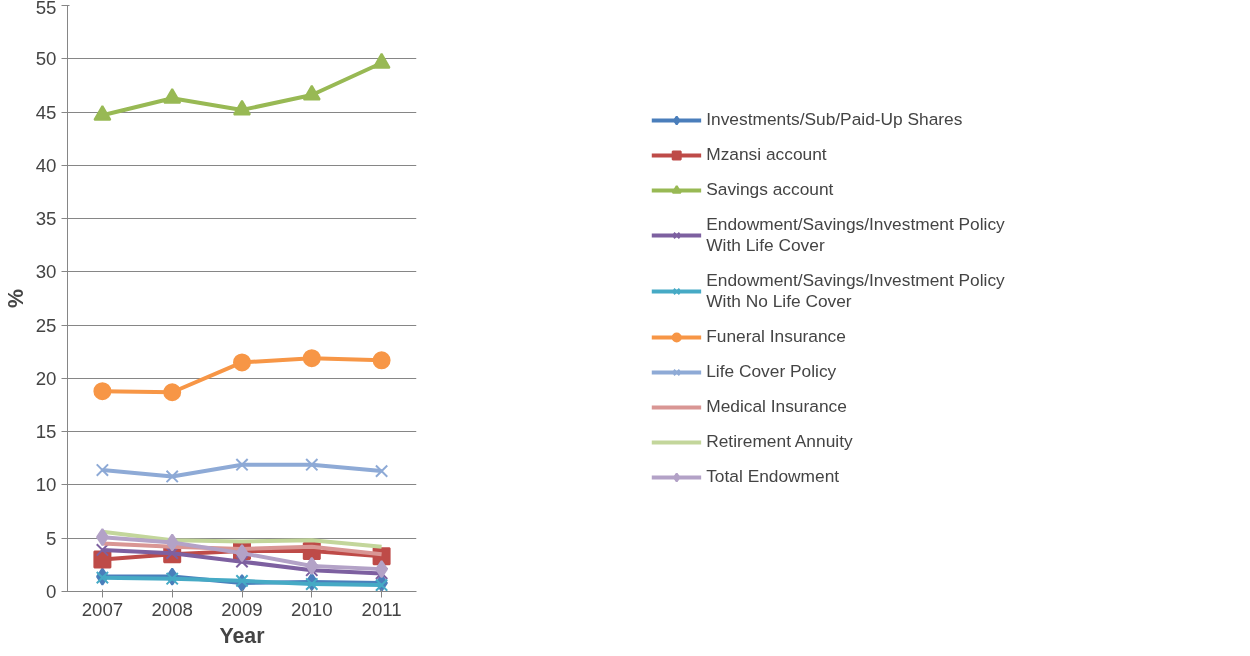  I want to click on legend-label: Endowment/Savings/Investment Policy With Life Cover, so click(855, 235).